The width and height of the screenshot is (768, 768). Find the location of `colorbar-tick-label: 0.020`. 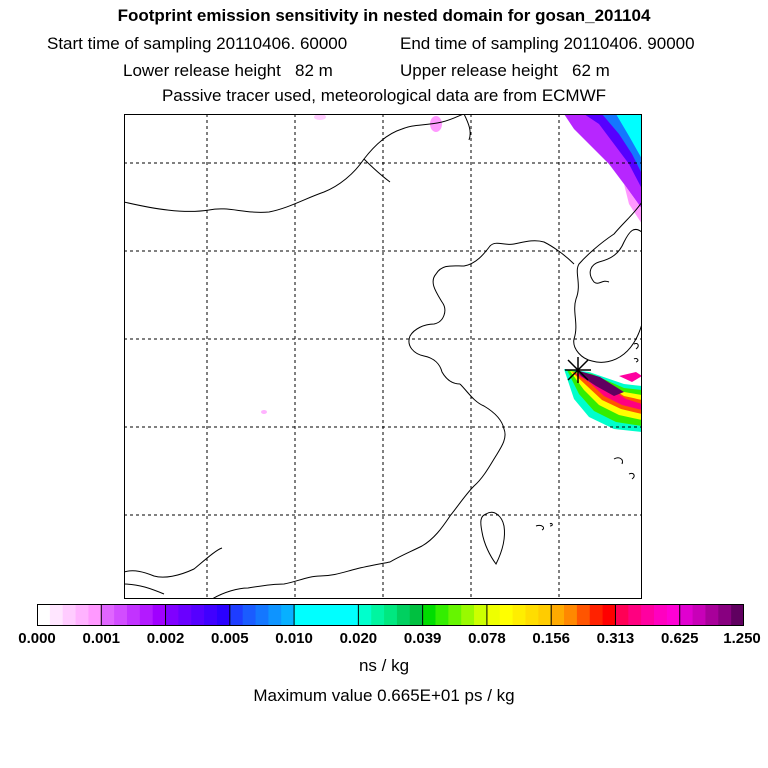

colorbar-tick-label: 0.020 is located at coordinates (358, 638).